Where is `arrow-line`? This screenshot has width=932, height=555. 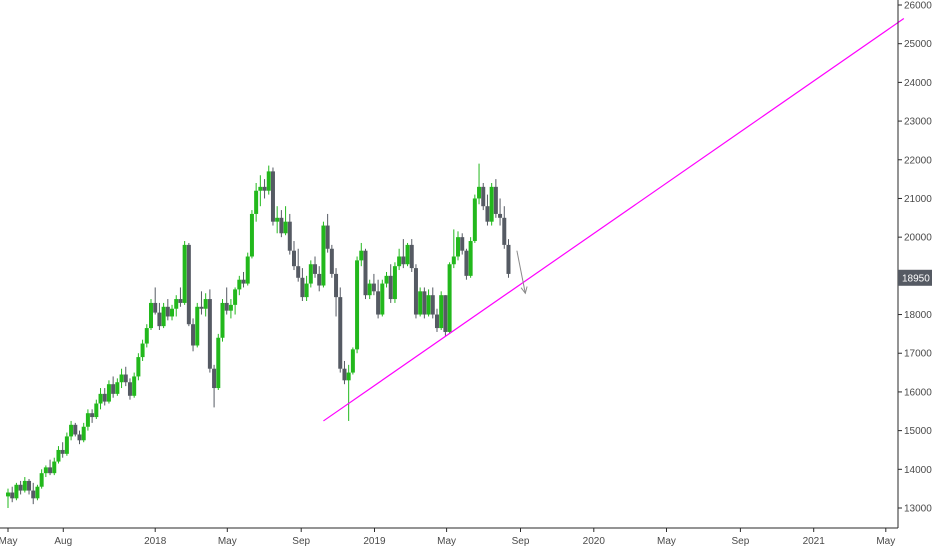
arrow-line is located at coordinates (521, 272).